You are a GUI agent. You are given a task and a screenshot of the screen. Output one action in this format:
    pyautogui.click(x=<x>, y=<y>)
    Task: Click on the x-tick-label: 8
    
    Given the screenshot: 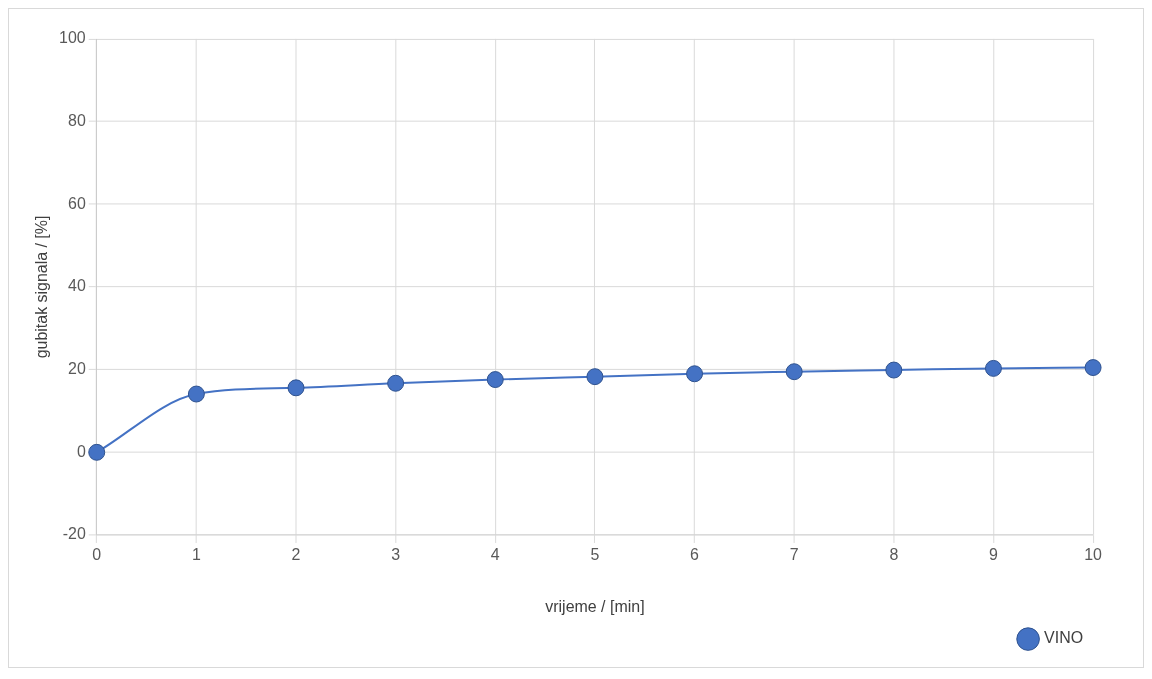 What is the action you would take?
    pyautogui.click(x=894, y=554)
    